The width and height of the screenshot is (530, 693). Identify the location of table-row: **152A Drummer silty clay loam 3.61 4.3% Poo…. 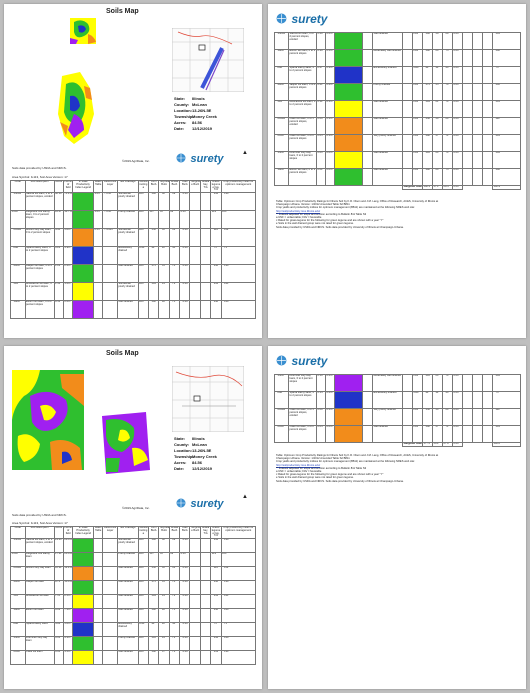
(133, 644).